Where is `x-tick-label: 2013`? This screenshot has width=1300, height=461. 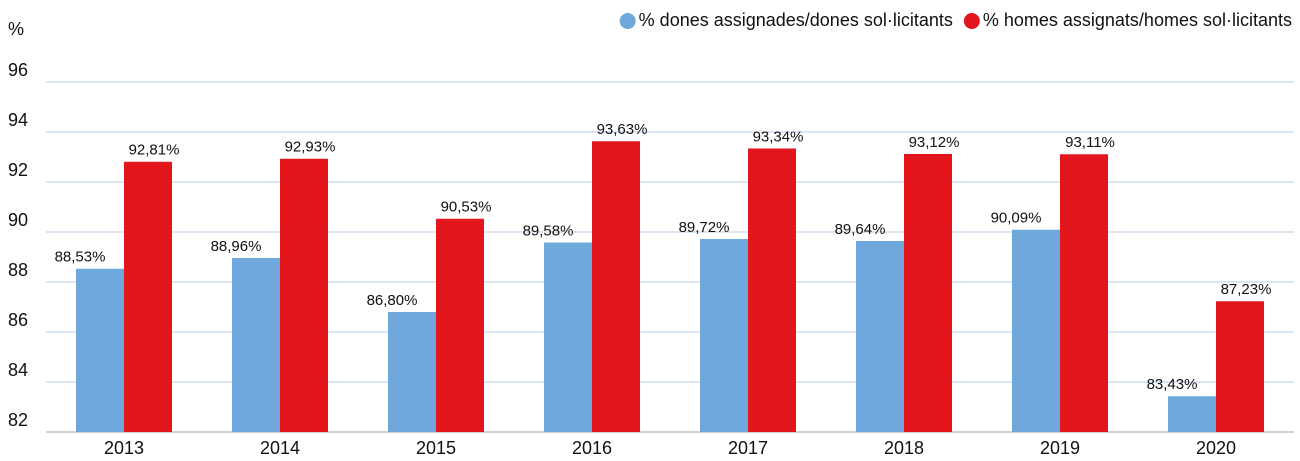 x-tick-label: 2013 is located at coordinates (124, 448).